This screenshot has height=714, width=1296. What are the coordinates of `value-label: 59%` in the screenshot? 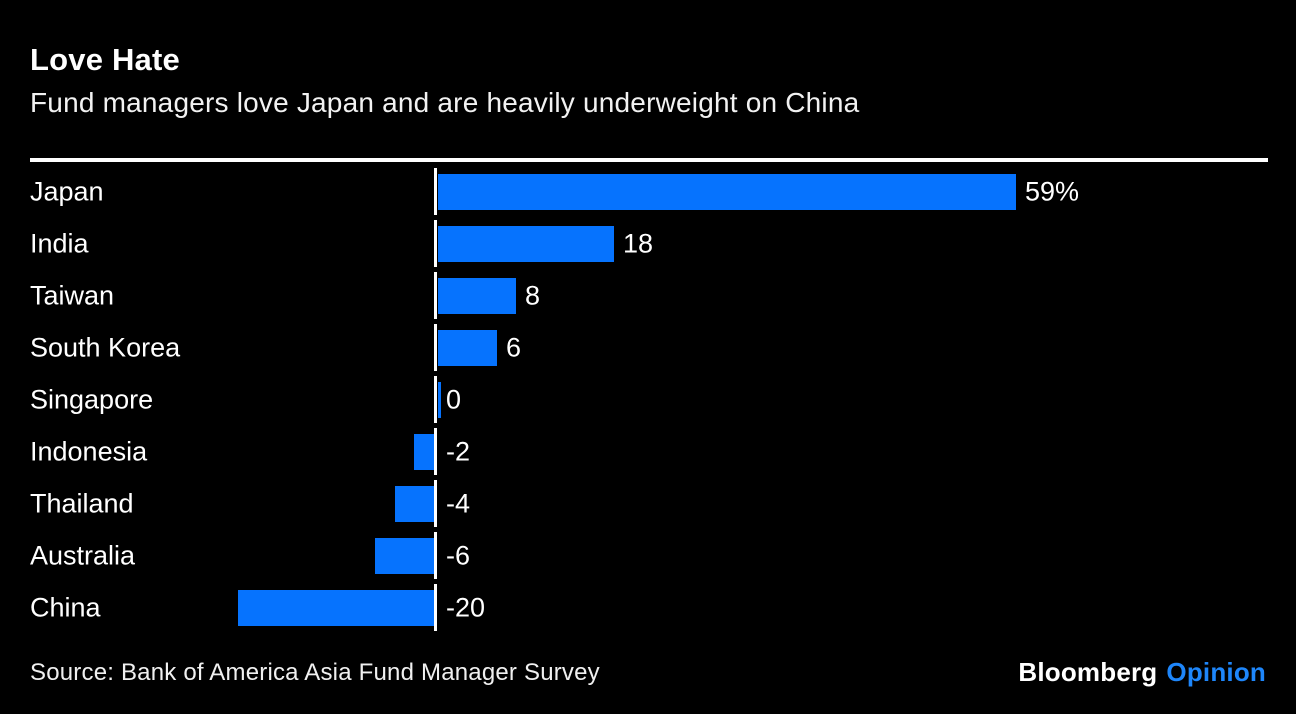 It's located at (1052, 191).